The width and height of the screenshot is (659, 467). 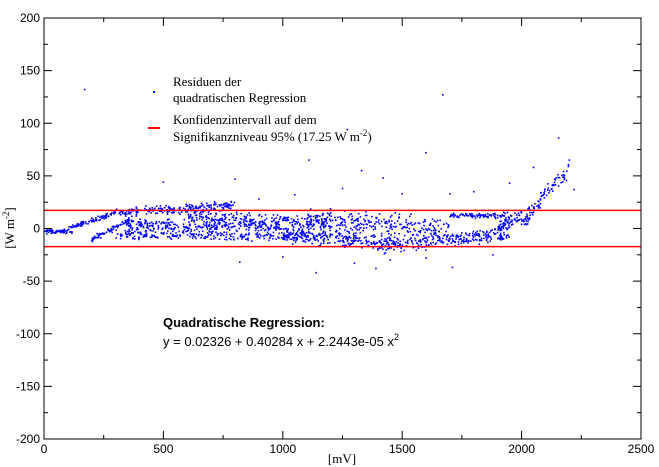 What do you see at coordinates (240, 97) in the screenshot?
I see `legend-points-label-line2: quadratischen Regression` at bounding box center [240, 97].